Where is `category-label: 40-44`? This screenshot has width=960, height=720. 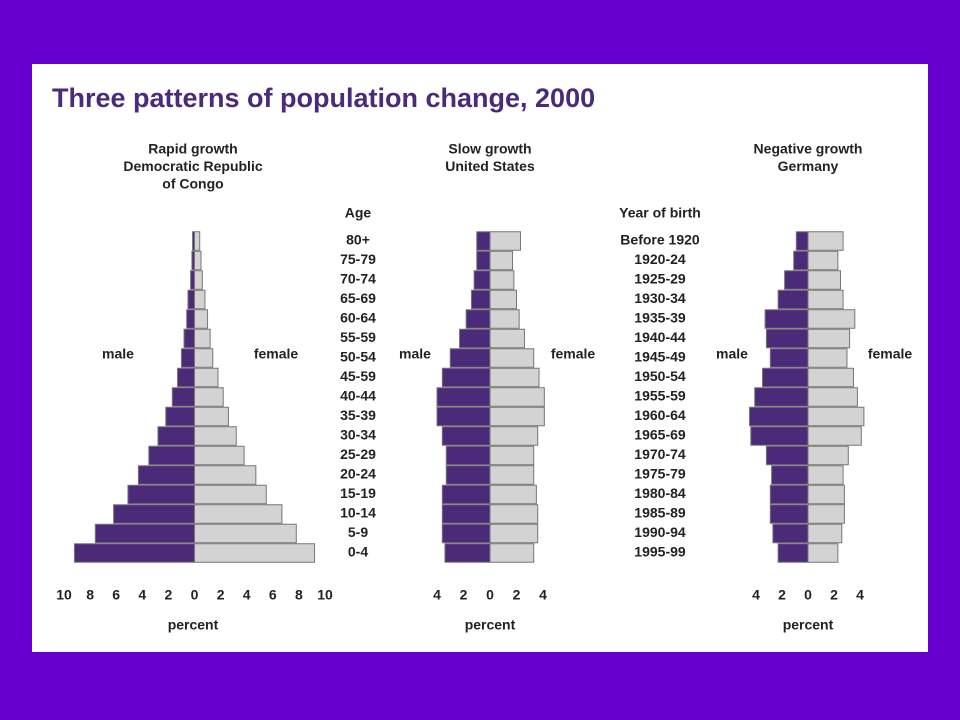 category-label: 40-44 is located at coordinates (358, 396).